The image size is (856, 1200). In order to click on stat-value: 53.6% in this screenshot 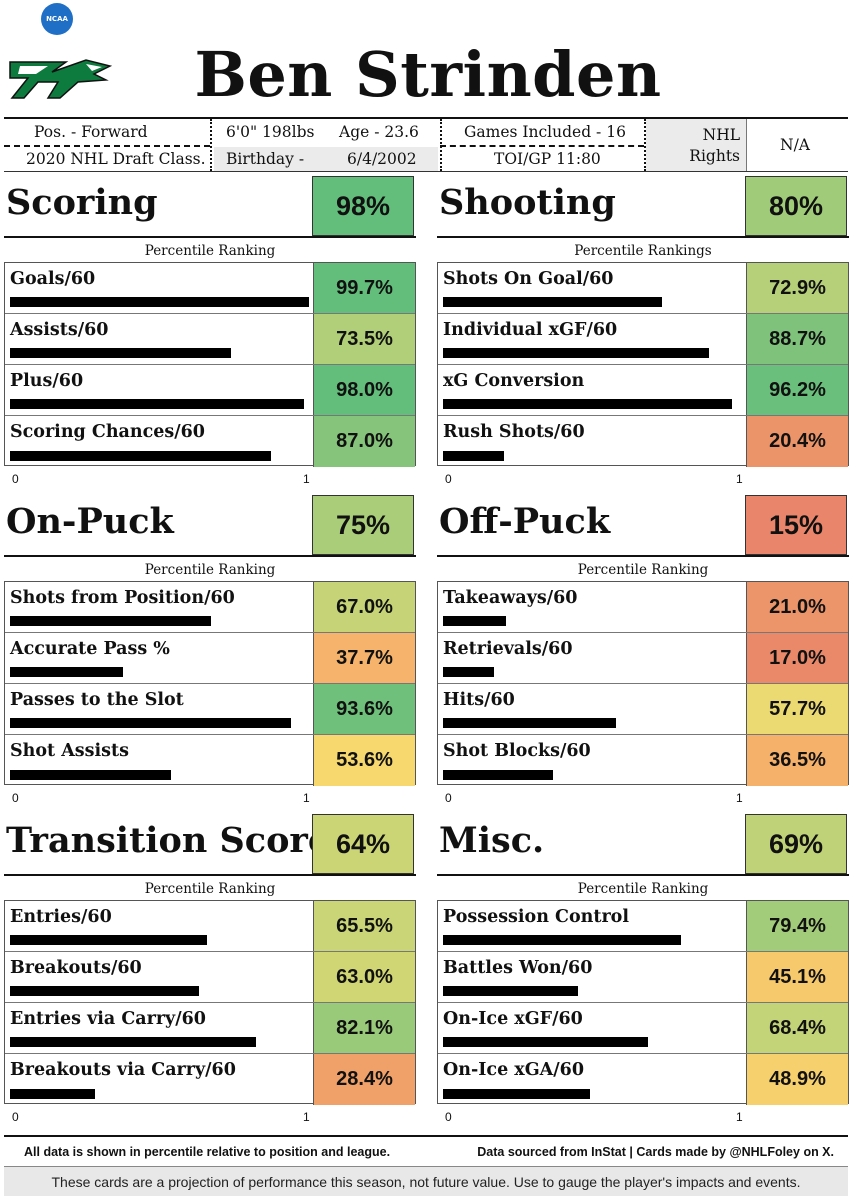, I will do `click(364, 760)`.